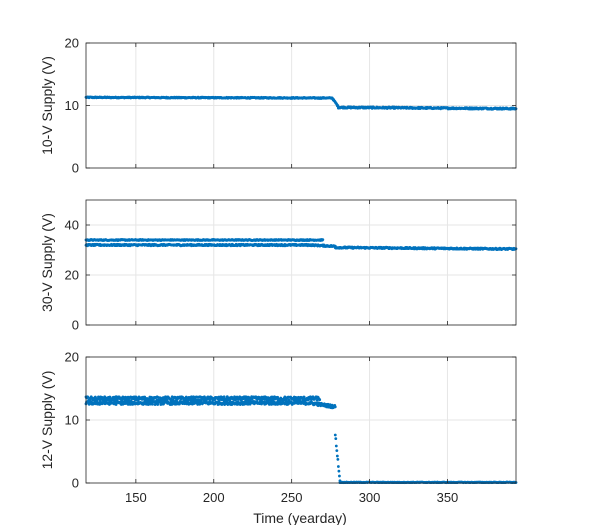 The image size is (600, 525). I want to click on y-tick-label: 40, so click(72, 225).